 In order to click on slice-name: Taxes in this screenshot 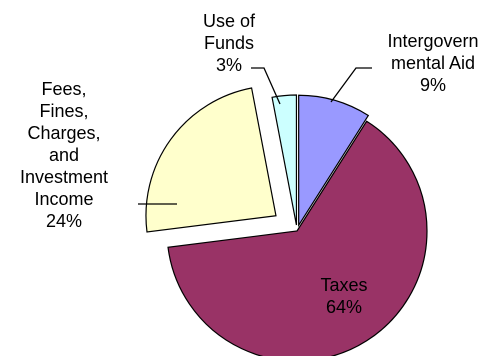, I will do `click(344, 285)`.